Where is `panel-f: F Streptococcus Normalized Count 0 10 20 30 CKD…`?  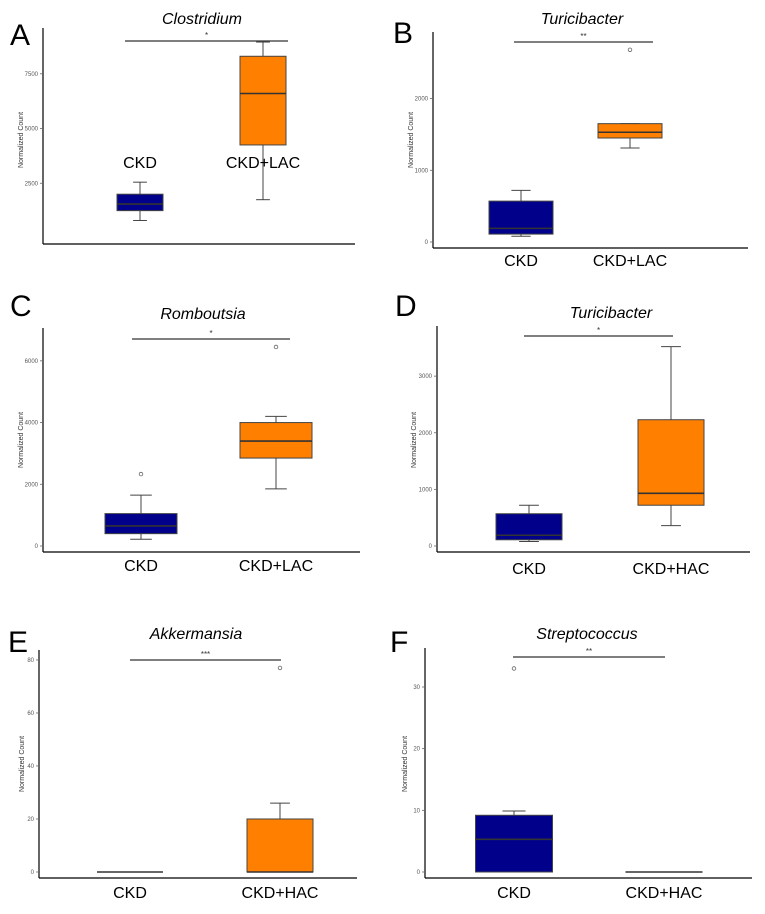
panel-f: F Streptococcus Normalized Count 0 10 20 30 CKD… is located at coordinates (571, 764).